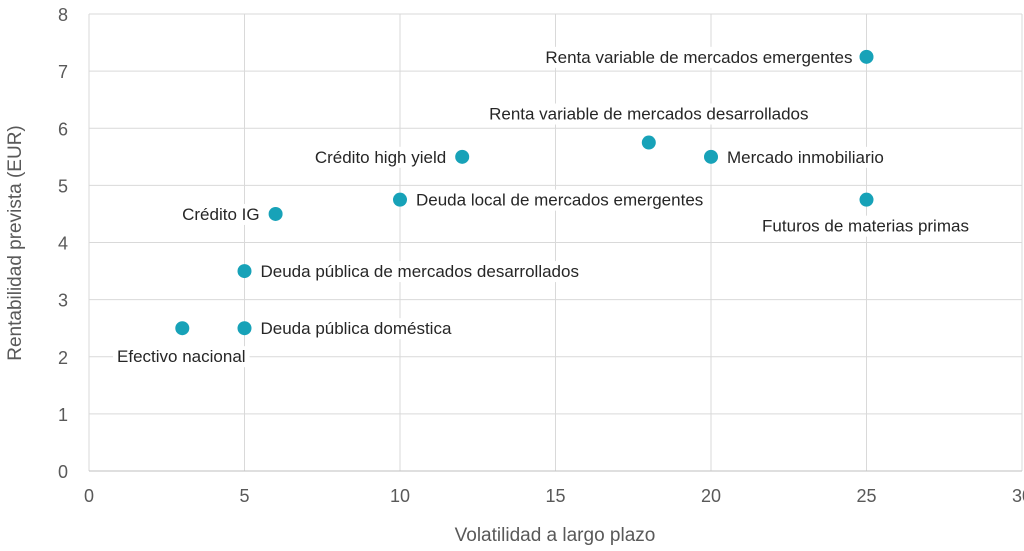  Describe the element at coordinates (63, 358) in the screenshot. I see `y-tick-label: 2` at that location.